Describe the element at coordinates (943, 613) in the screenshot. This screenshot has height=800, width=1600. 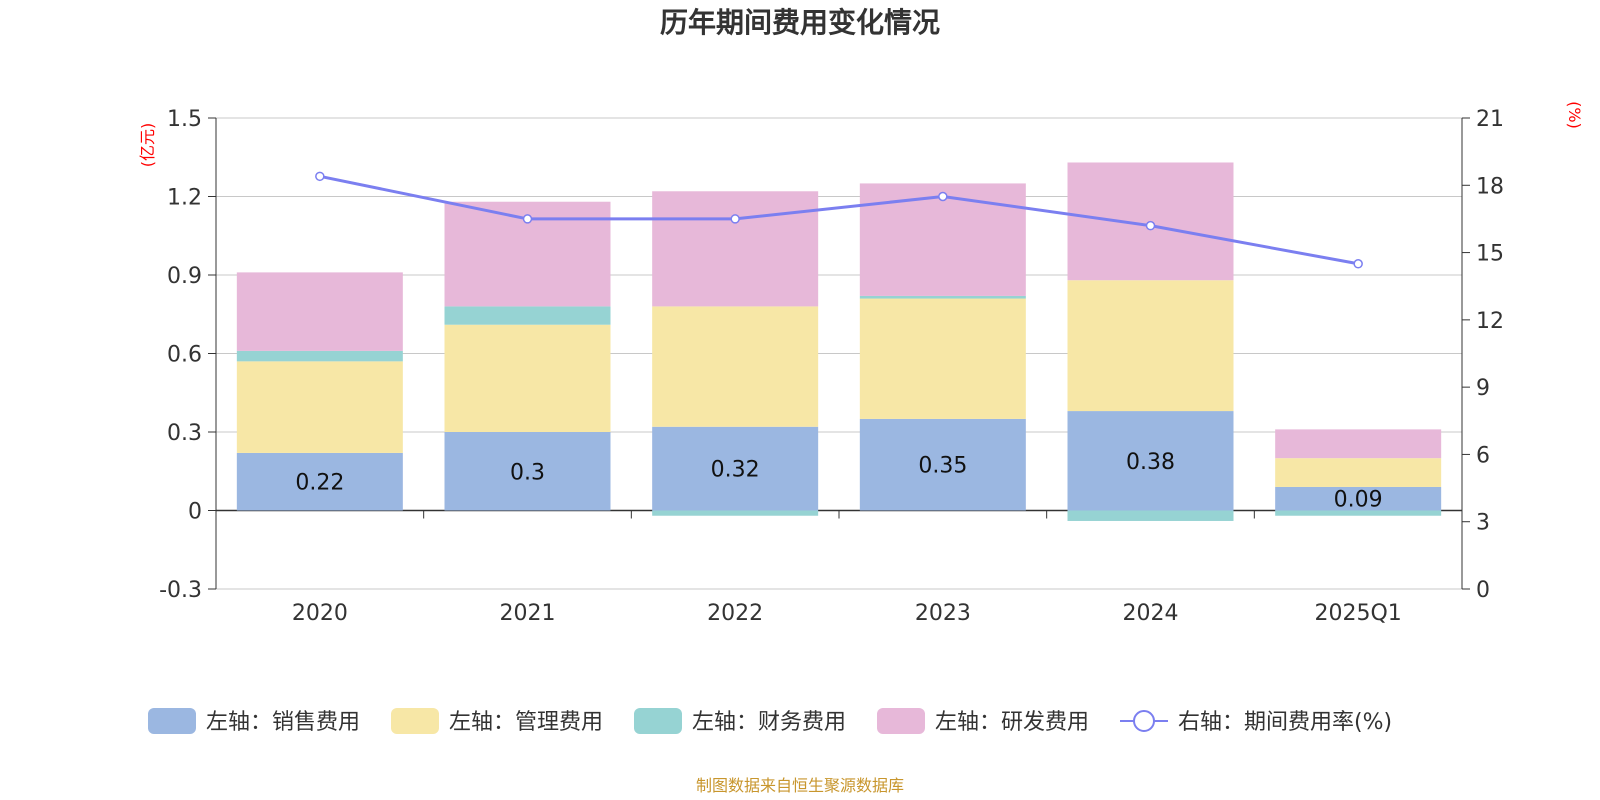
I see `x-axis-tick-label: 2023` at that location.